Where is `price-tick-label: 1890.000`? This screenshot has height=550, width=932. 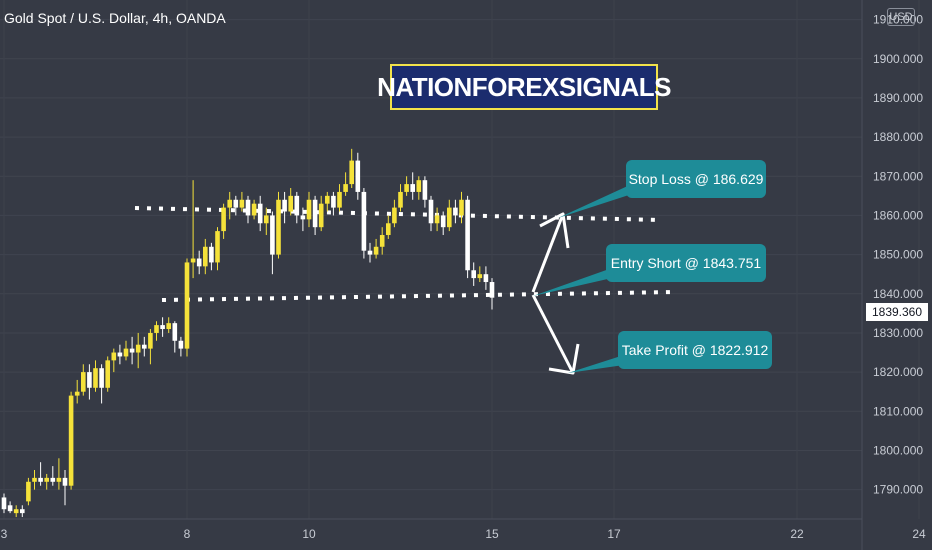 price-tick-label: 1890.000 is located at coordinates (898, 98).